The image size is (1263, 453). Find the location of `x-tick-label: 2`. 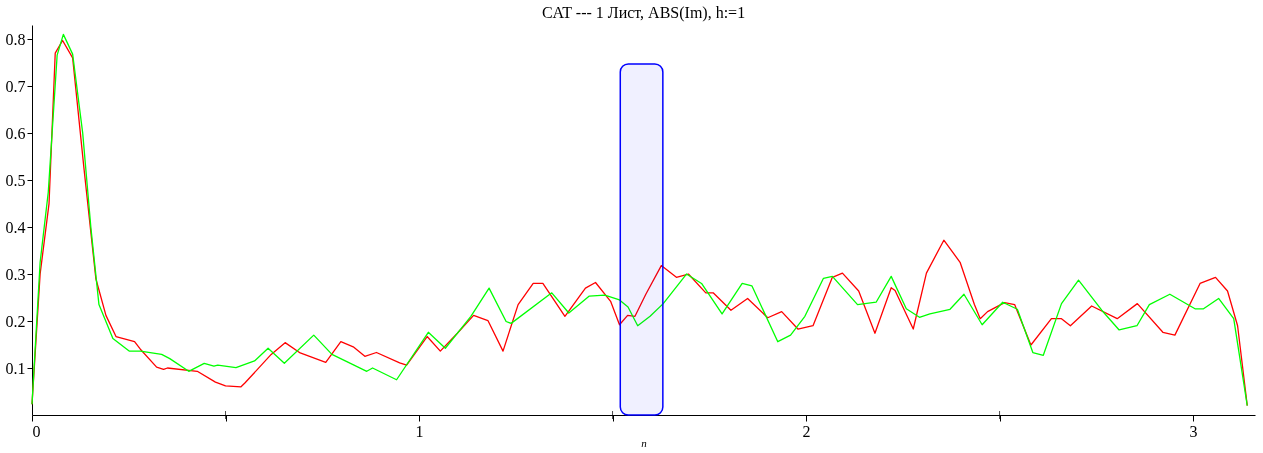

x-tick-label: 2 is located at coordinates (806, 431).